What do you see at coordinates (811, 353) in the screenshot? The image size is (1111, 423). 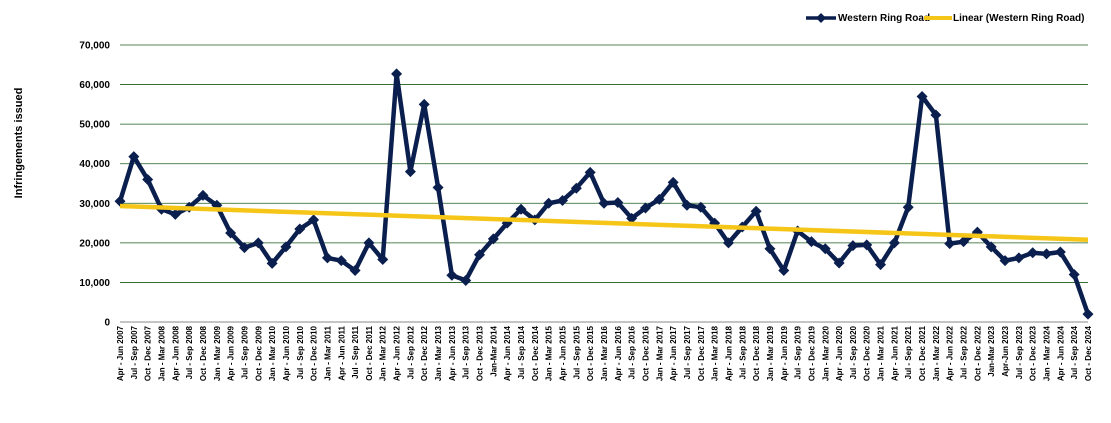 I see `x-tick-label: Oct - Dec 2019` at bounding box center [811, 353].